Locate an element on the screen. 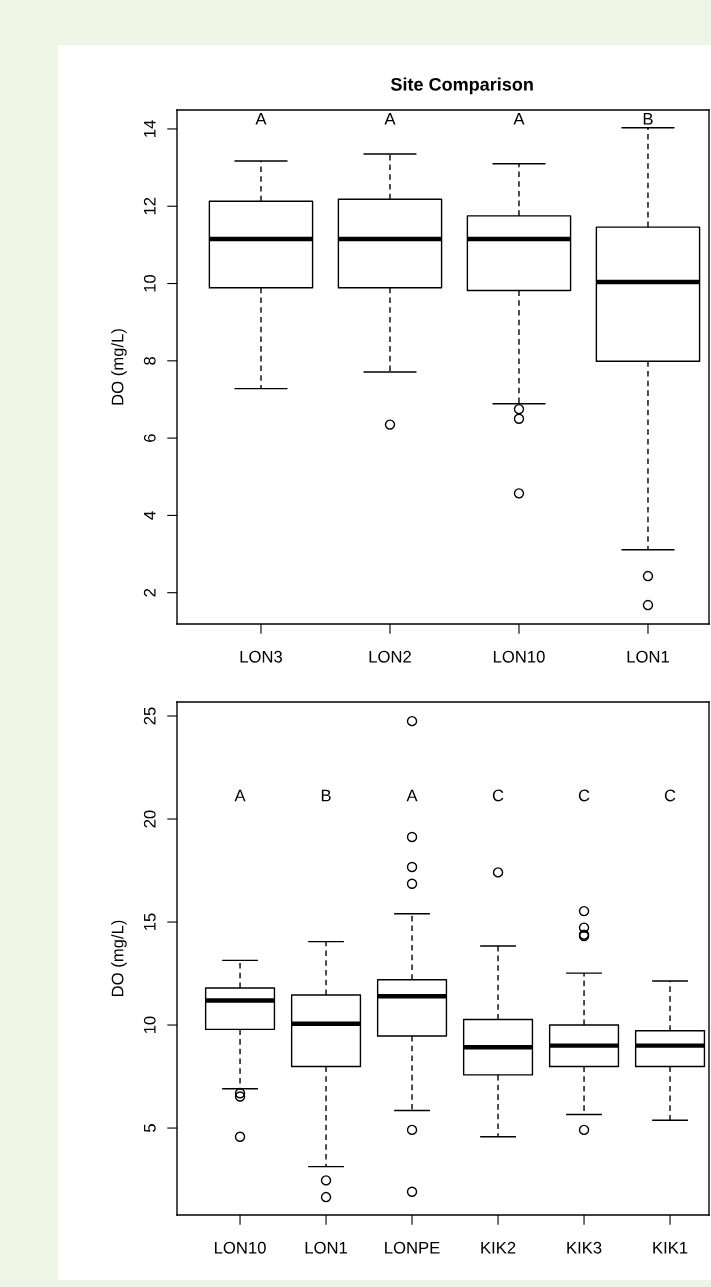 This screenshot has width=711, height=1287. y-tick-label: 14 is located at coordinates (150, 128).